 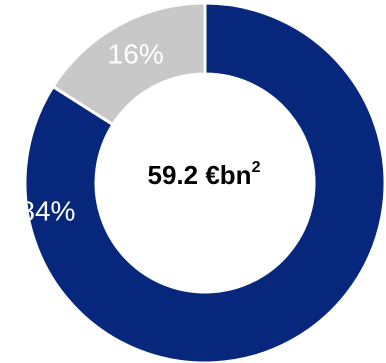 What do you see at coordinates (199, 175) in the screenshot?
I see `center-total-value: 59.2 €bn` at bounding box center [199, 175].